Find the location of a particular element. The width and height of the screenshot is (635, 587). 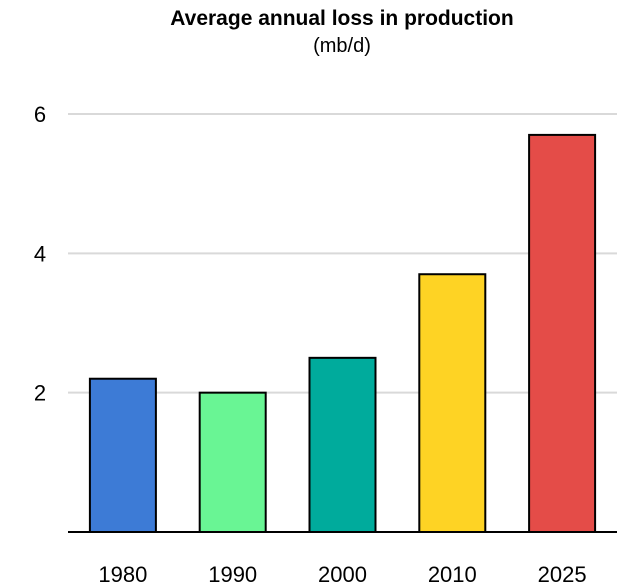

bar-2025 is located at coordinates (562, 333).